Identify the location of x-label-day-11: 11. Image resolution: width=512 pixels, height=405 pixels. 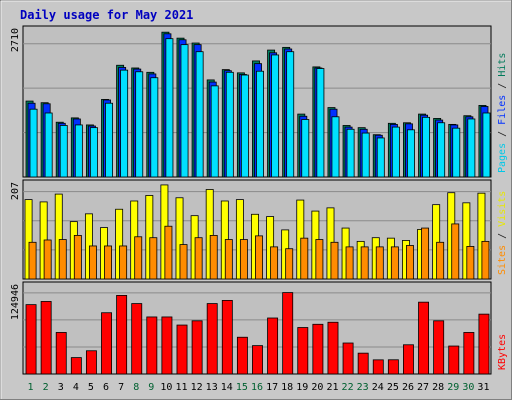
(181, 387).